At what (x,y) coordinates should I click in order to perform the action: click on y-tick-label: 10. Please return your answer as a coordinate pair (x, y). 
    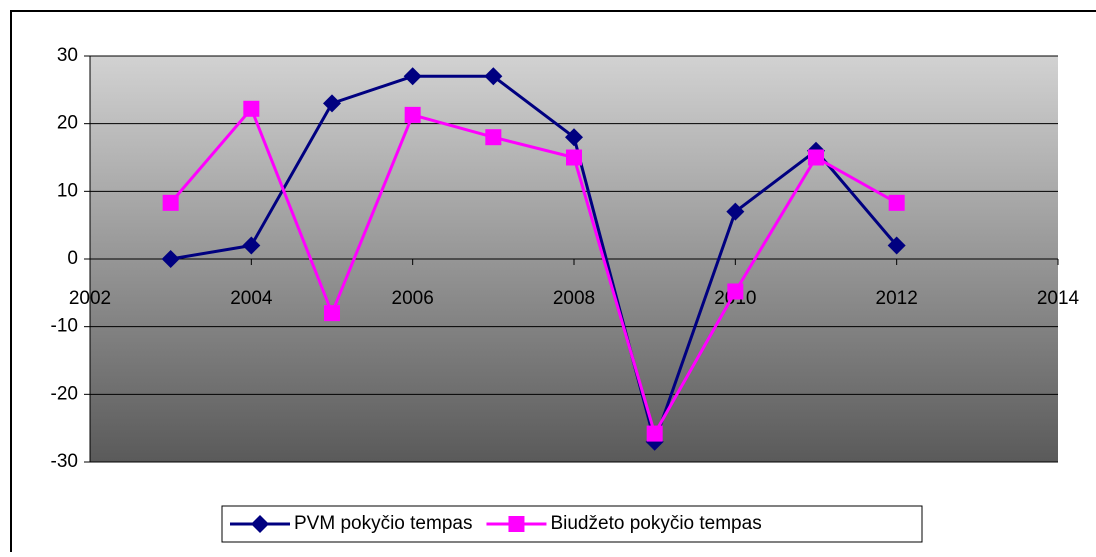
    Looking at the image, I should click on (67, 190).